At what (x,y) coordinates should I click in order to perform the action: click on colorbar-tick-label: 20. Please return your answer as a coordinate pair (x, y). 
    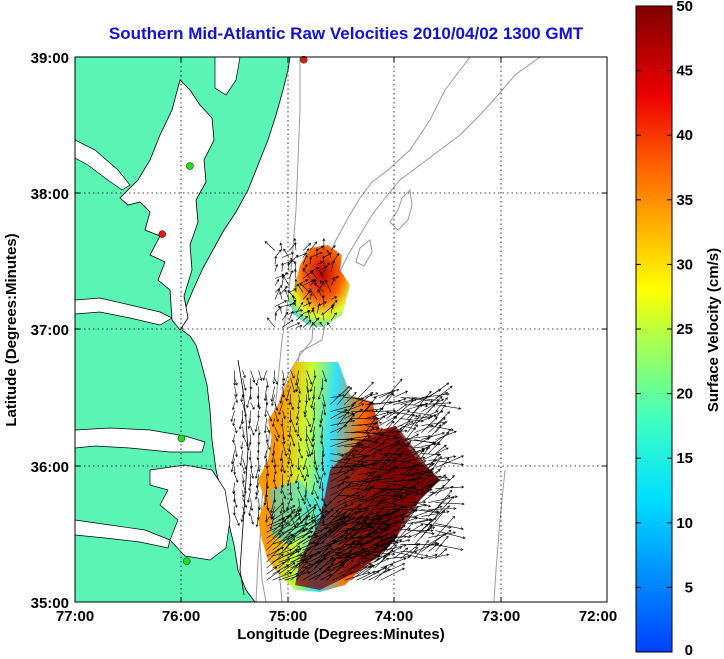
    Looking at the image, I should click on (684, 394).